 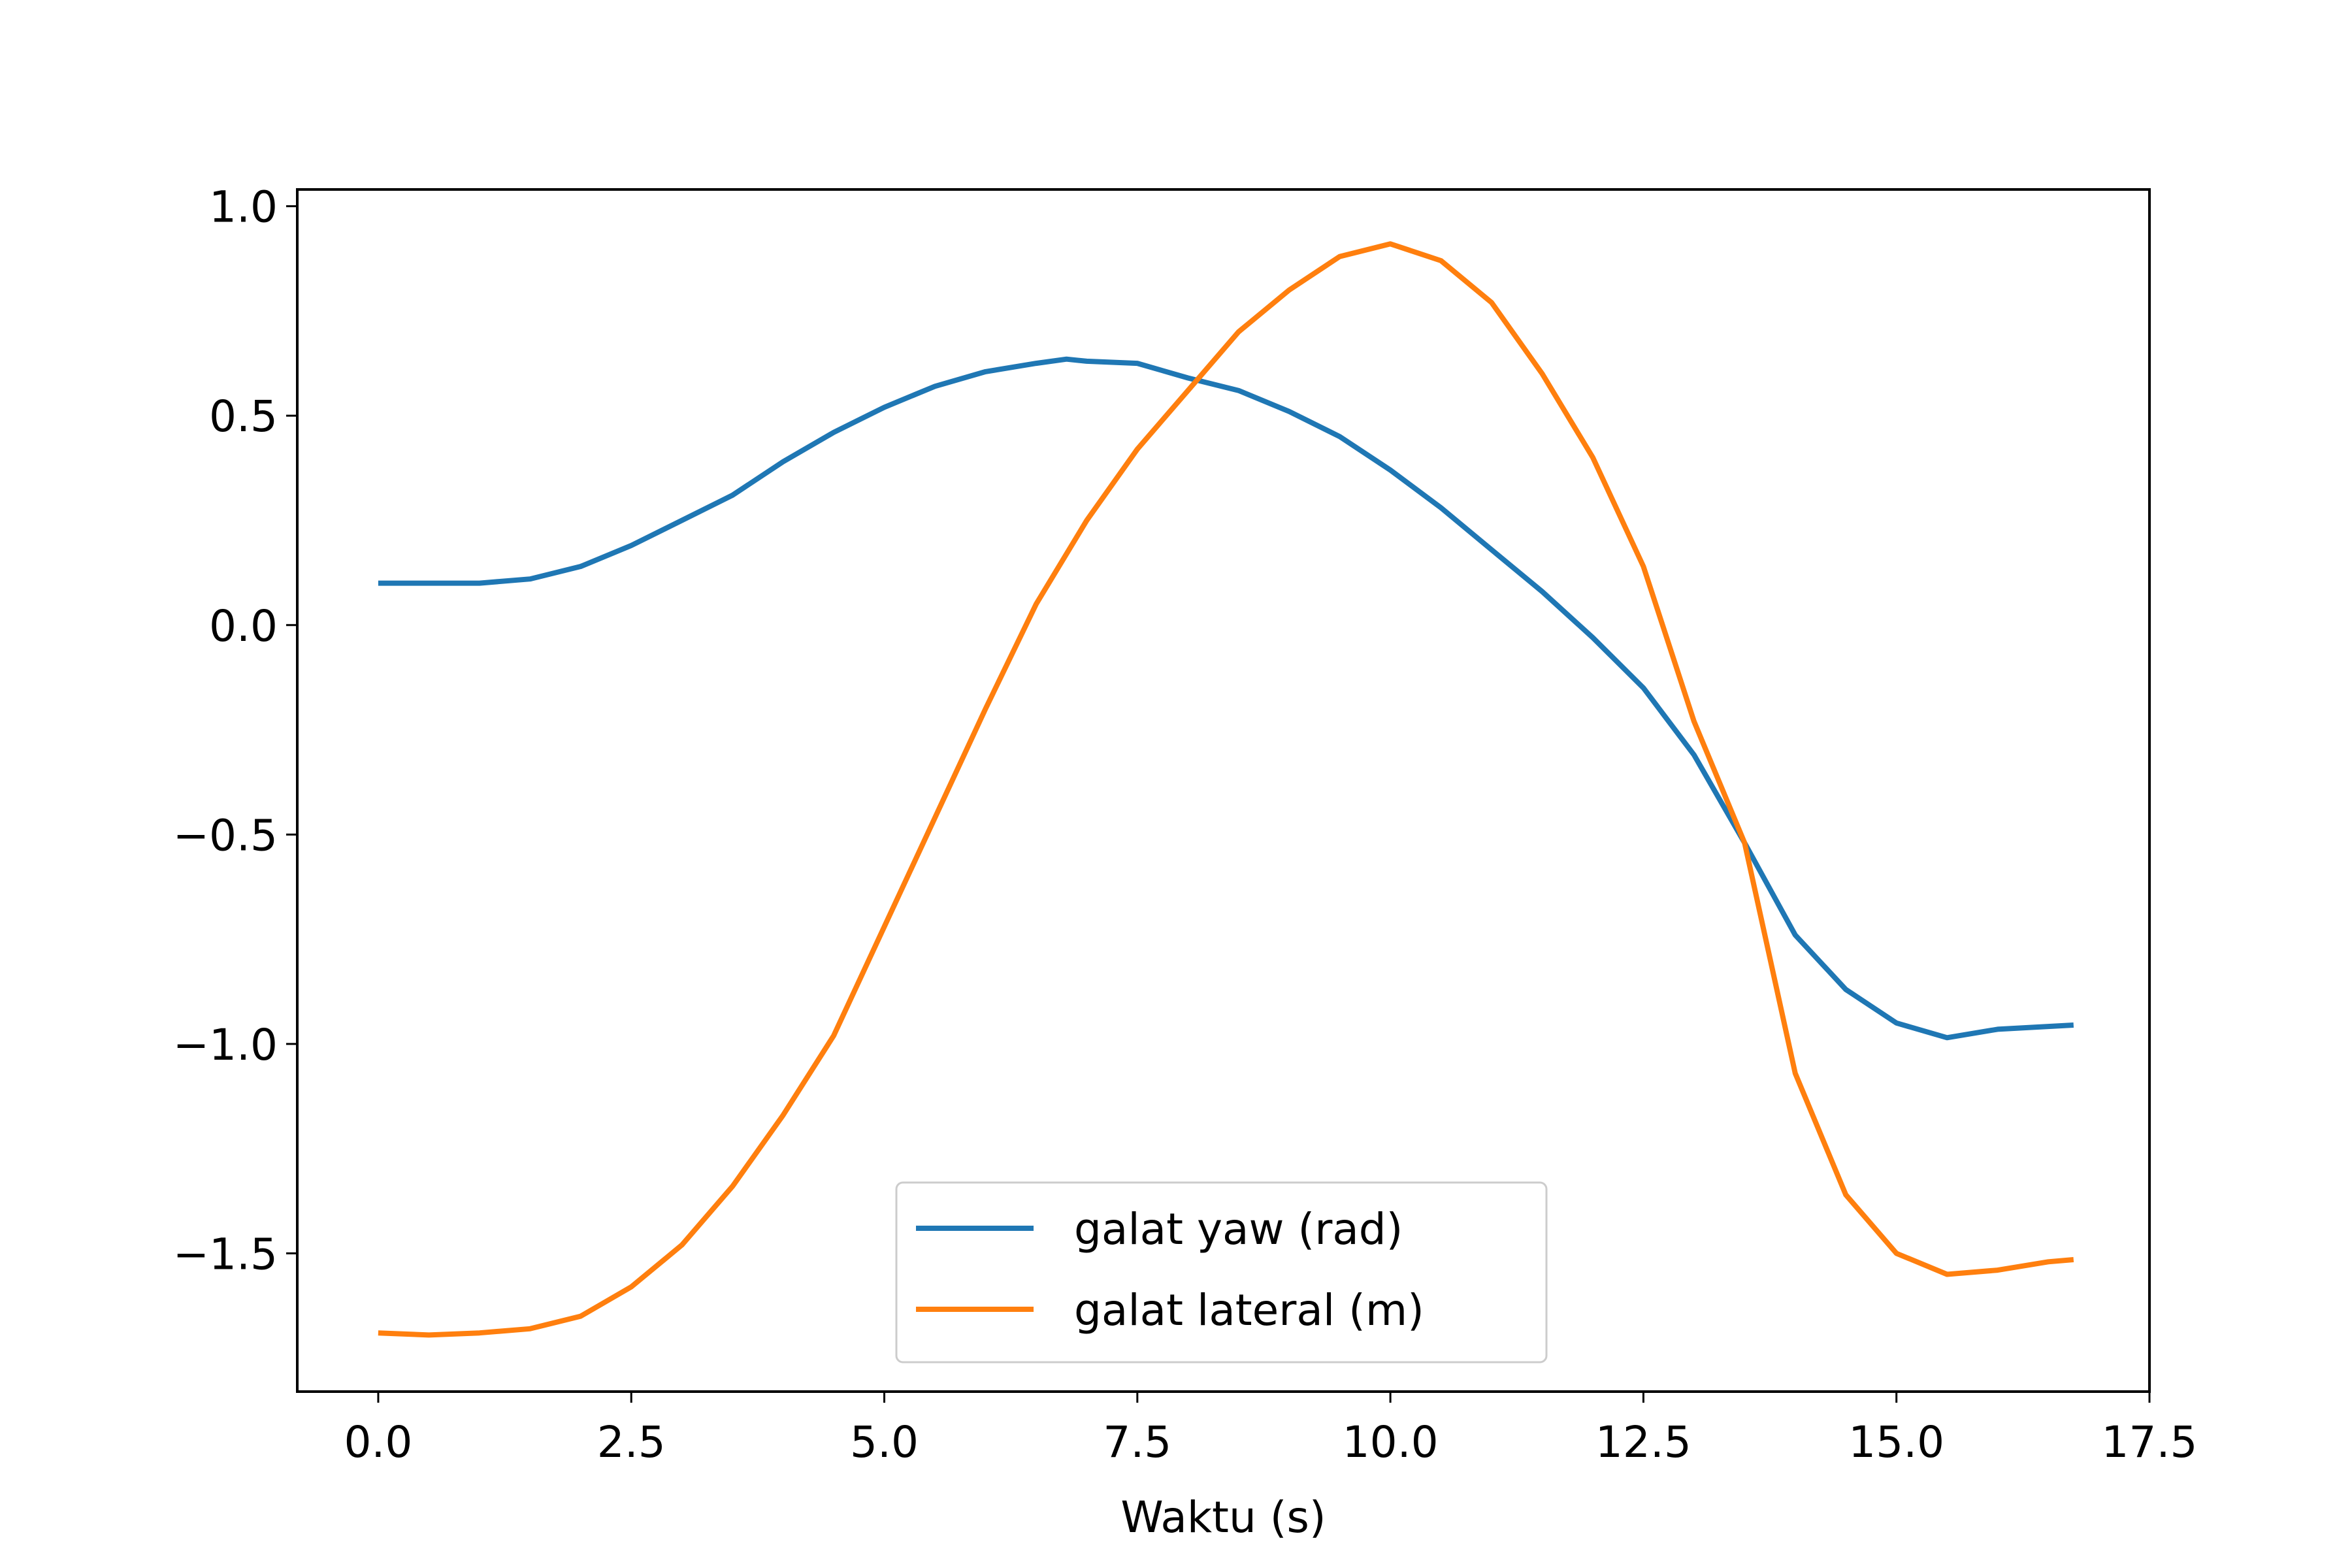 What do you see at coordinates (1223, 1517) in the screenshot?
I see `x-axis-title: Waktu (s)` at bounding box center [1223, 1517].